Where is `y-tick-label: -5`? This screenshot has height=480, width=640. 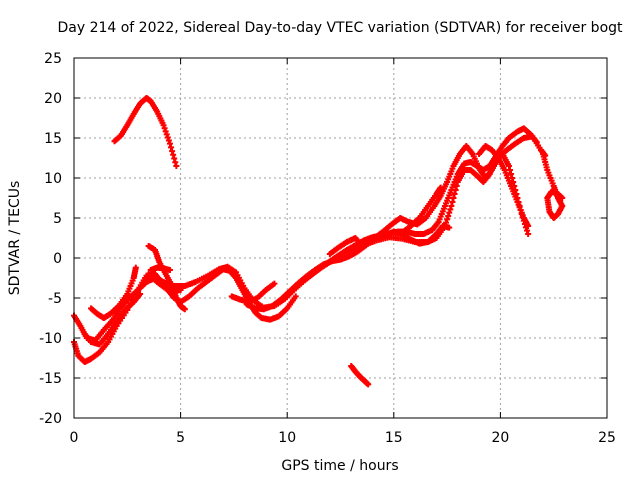 y-tick-label: -5 is located at coordinates (55, 299).